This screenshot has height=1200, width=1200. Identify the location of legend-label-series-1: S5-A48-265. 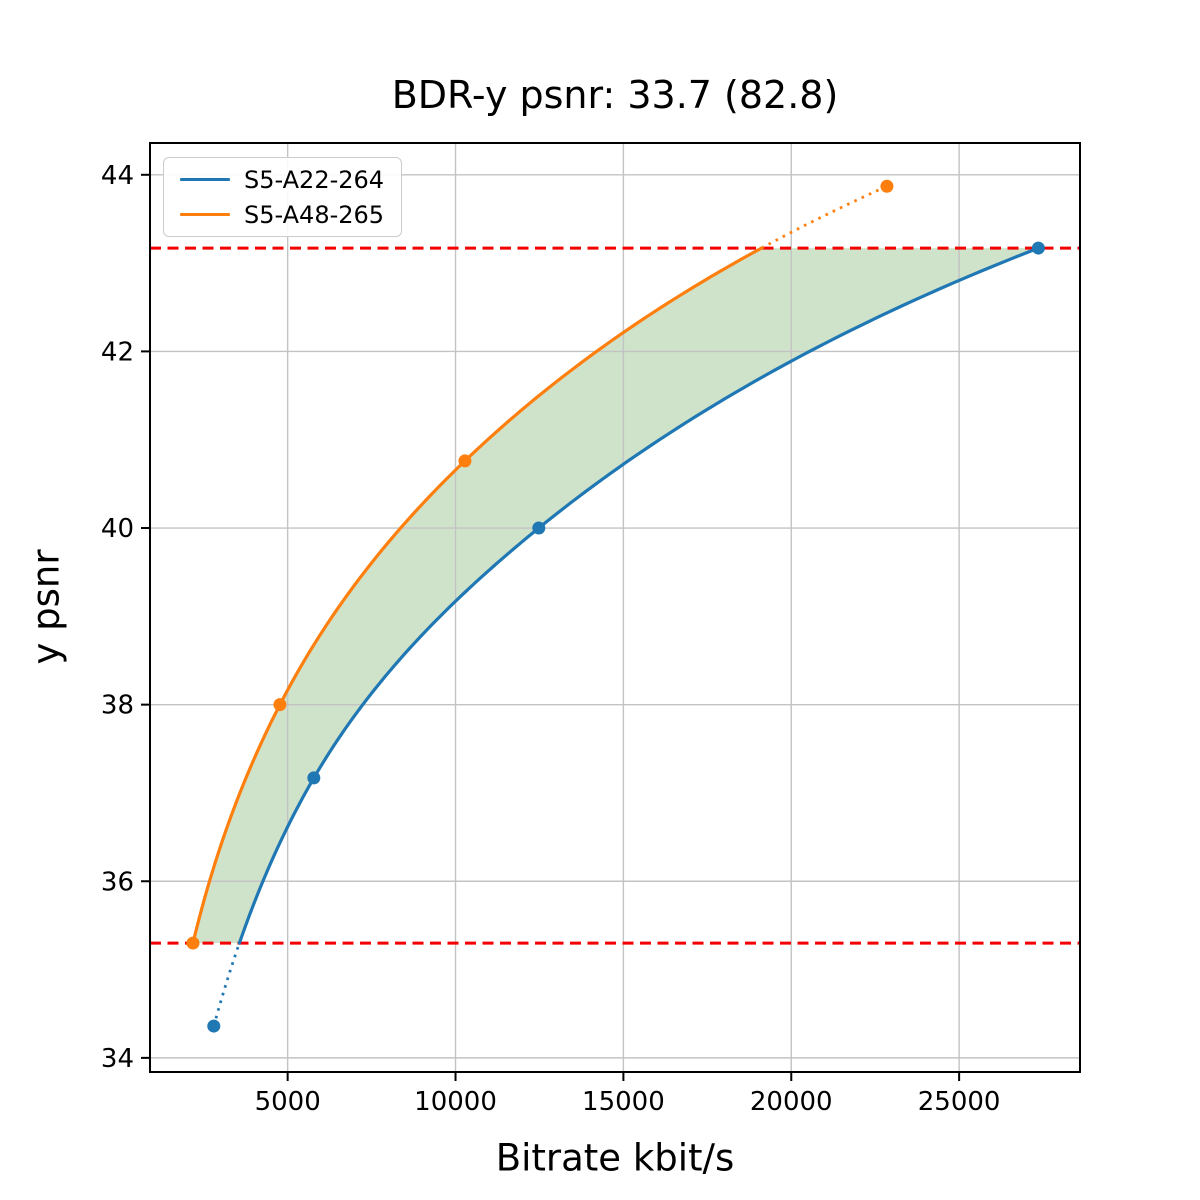
(314, 214).